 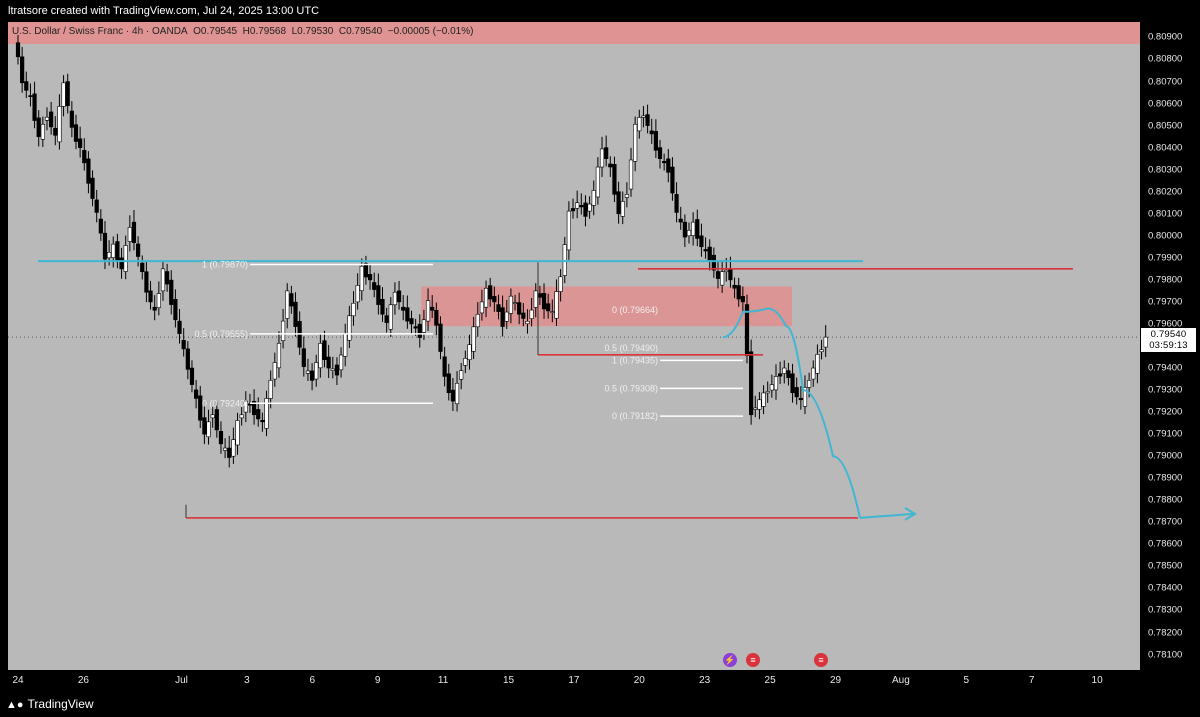 I want to click on us-flag-event-icon-2: ≡, so click(x=821, y=660).